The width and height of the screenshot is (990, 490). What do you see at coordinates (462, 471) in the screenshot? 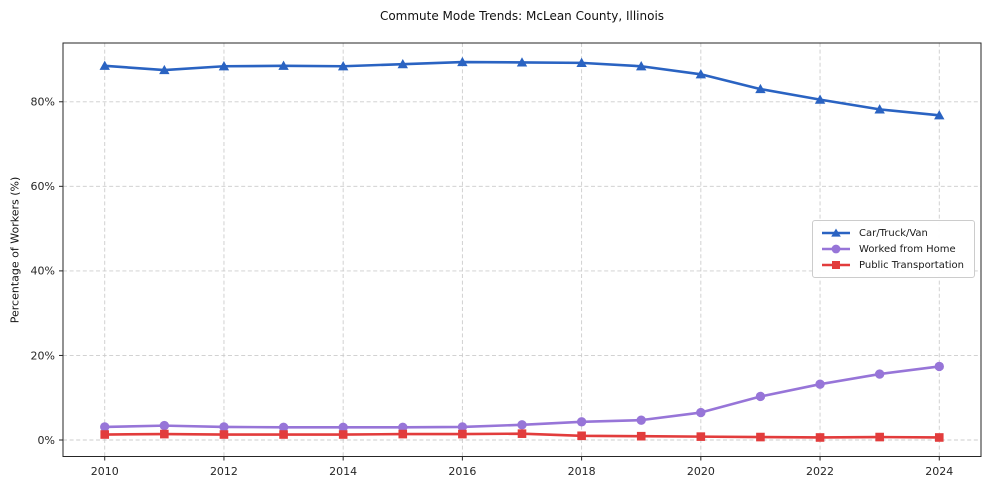
I see `x-tick-label-2016: 2016` at bounding box center [462, 471].